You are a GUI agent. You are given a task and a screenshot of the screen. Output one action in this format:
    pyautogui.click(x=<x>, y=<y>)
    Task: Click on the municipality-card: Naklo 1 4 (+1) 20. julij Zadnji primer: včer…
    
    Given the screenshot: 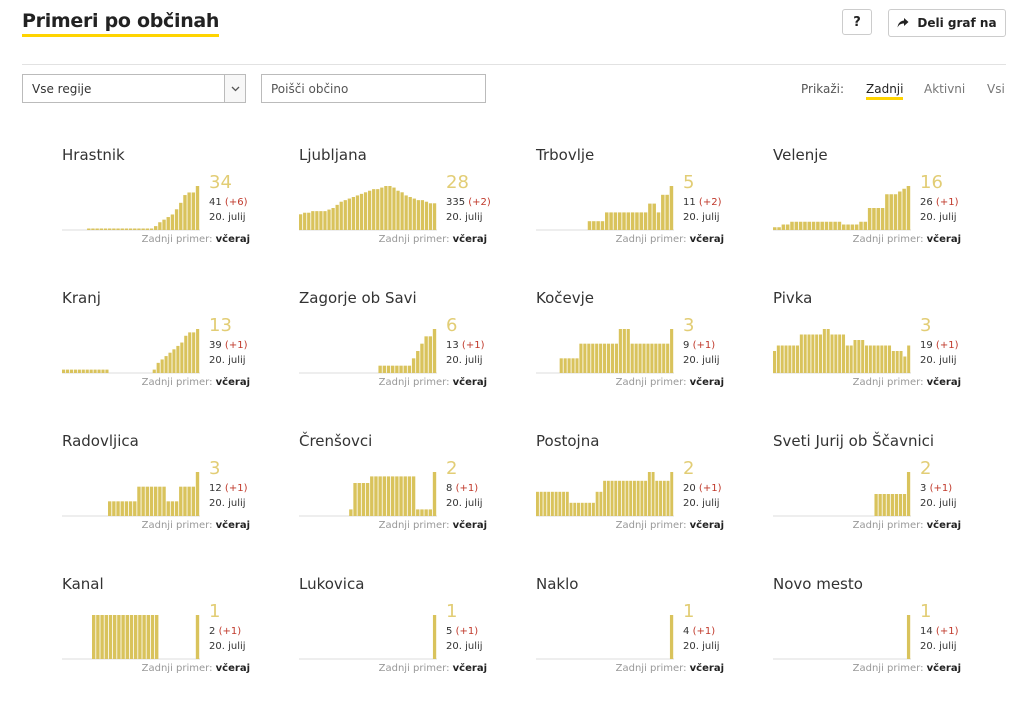 What is the action you would take?
    pyautogui.click(x=636, y=635)
    